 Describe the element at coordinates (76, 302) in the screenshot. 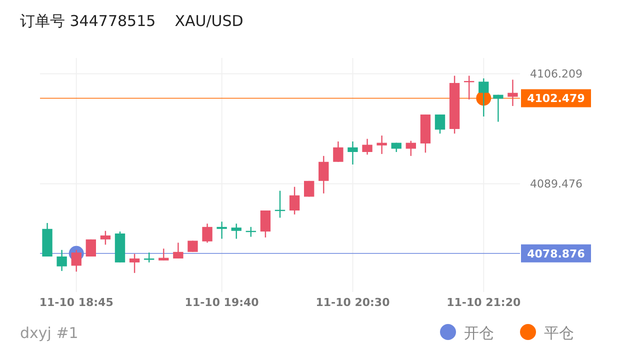

I see `x-tick-label: 11-10 18:45` at that location.